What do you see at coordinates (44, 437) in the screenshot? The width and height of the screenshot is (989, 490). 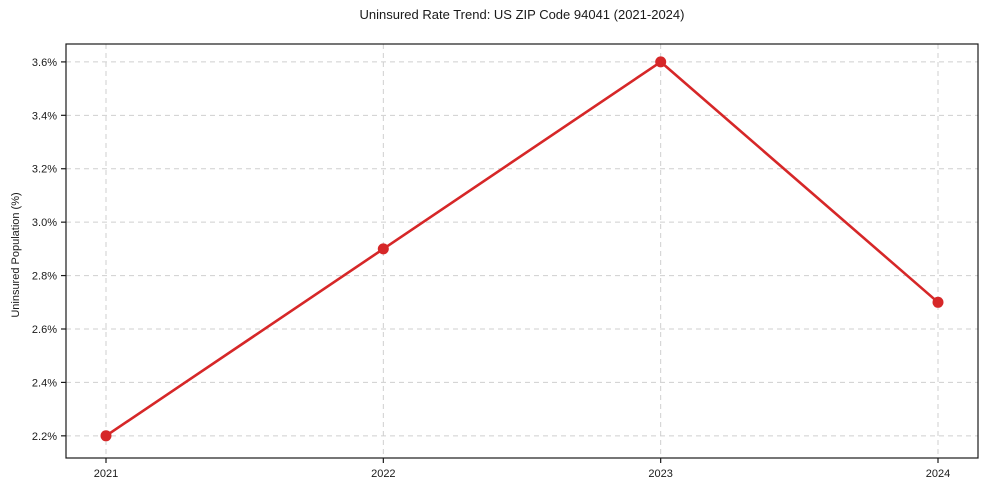 I see `y-tick-label: 2.2%` at bounding box center [44, 437].